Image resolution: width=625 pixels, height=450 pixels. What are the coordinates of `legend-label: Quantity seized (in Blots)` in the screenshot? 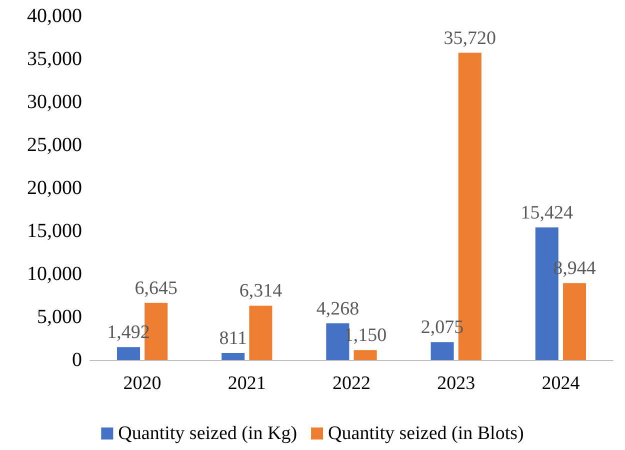 It's located at (426, 433).